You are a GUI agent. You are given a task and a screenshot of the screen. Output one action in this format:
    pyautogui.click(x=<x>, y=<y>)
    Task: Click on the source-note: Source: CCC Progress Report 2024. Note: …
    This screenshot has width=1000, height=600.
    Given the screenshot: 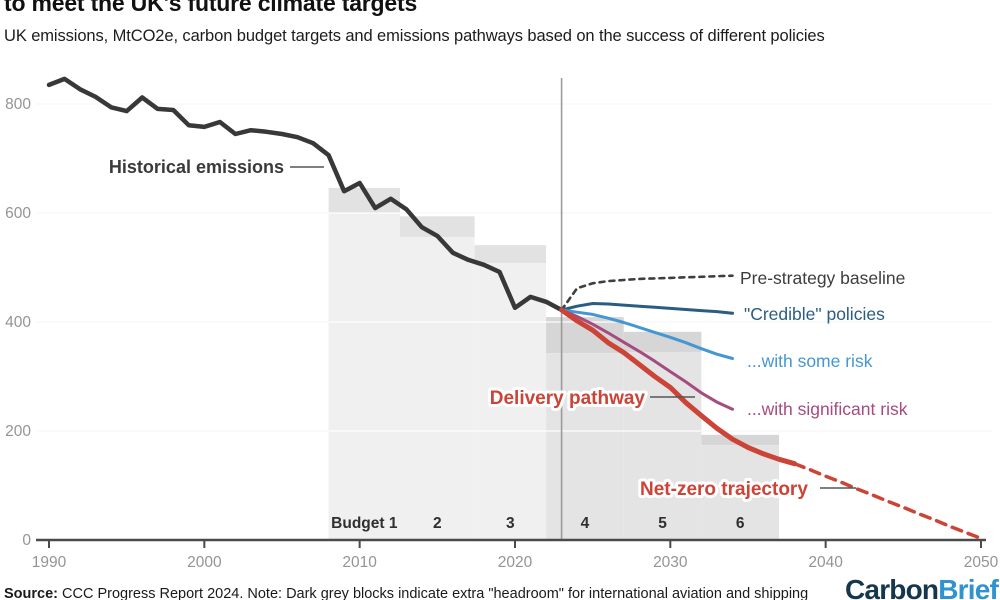 What is the action you would take?
    pyautogui.click(x=406, y=593)
    